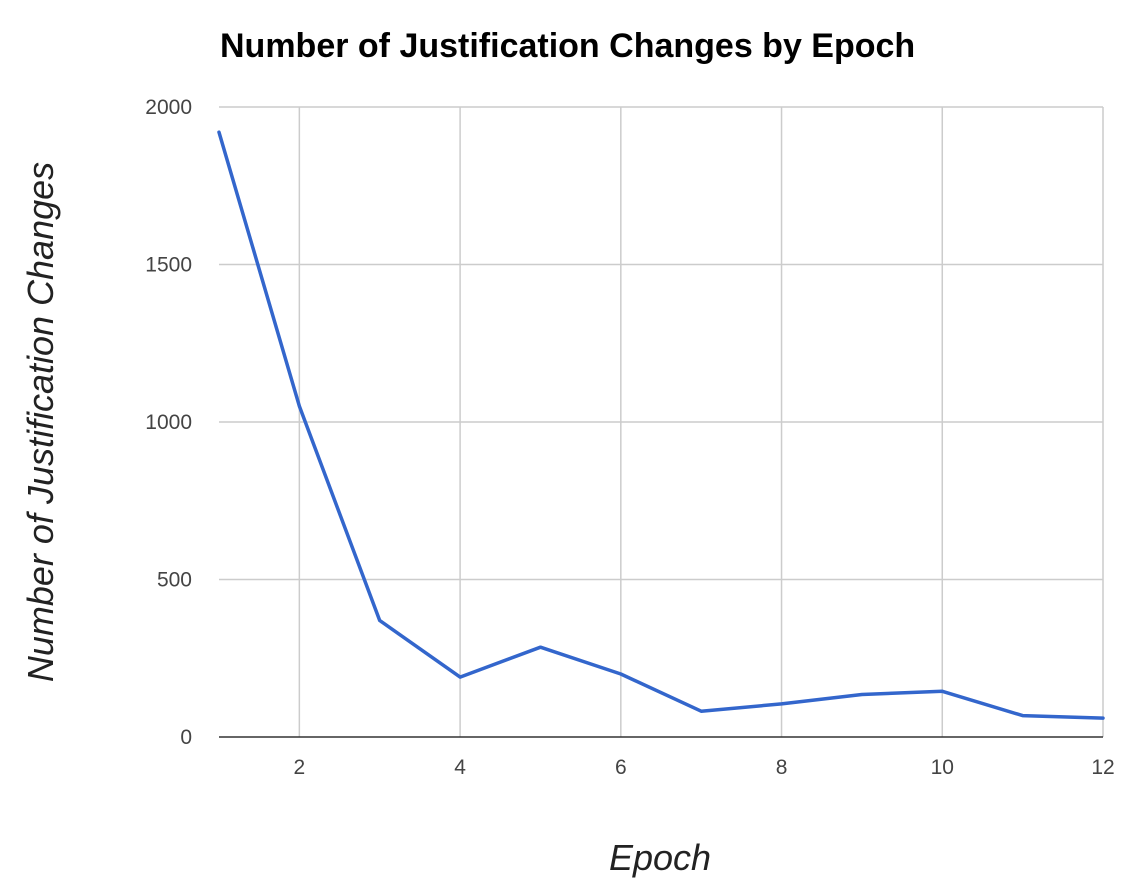 The width and height of the screenshot is (1142, 891). What do you see at coordinates (168, 265) in the screenshot?
I see `y-tick-label: 1500` at bounding box center [168, 265].